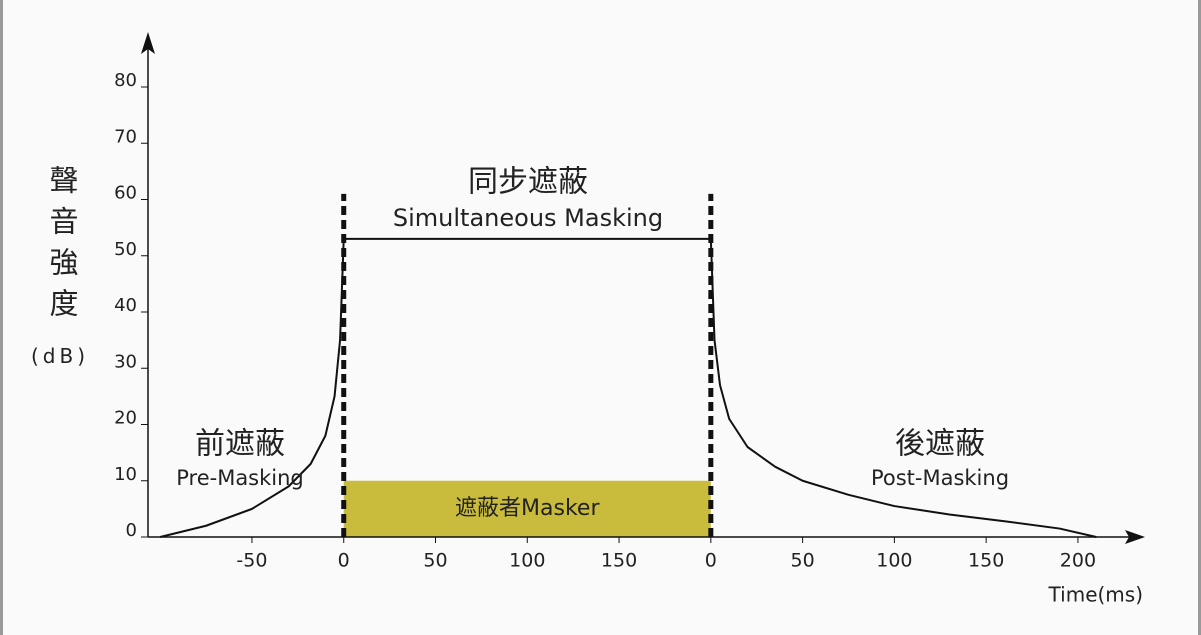 The image size is (1201, 635). I want to click on x-axis-label: Time(ms), so click(1095, 595).